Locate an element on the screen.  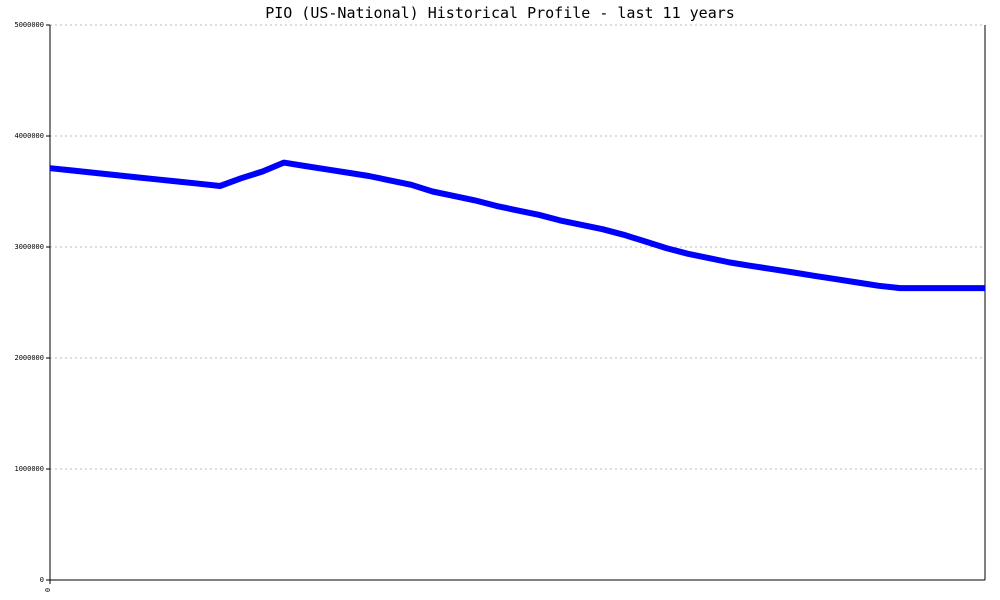
y-tick-label: 3000000 is located at coordinates (29, 247).